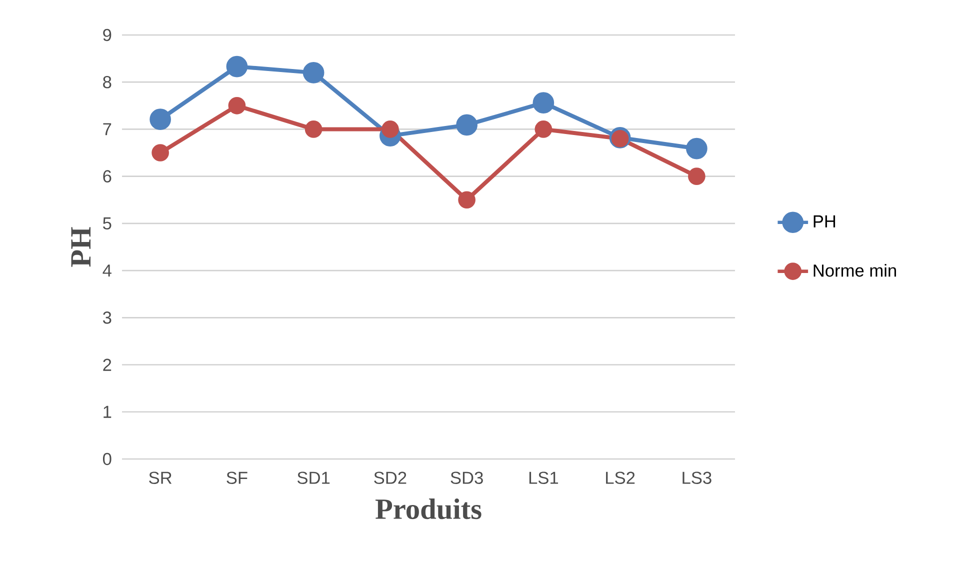 This screenshot has width=957, height=578. What do you see at coordinates (697, 478) in the screenshot?
I see `x-tick-label: LS3` at bounding box center [697, 478].